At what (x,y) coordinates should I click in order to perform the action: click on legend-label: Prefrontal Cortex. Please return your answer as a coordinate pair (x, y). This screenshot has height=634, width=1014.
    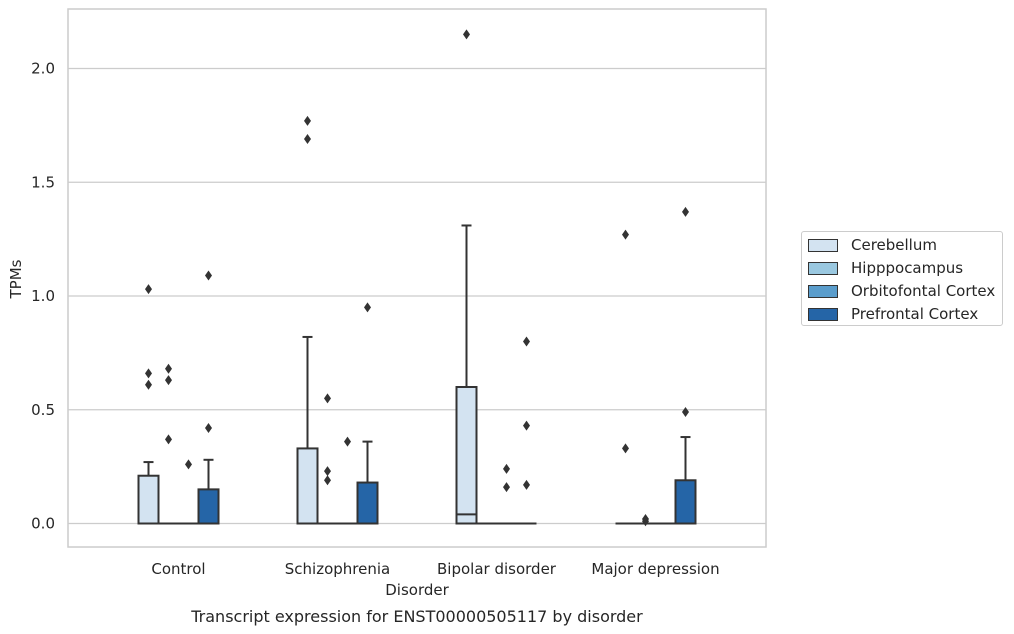
    Looking at the image, I should click on (915, 314).